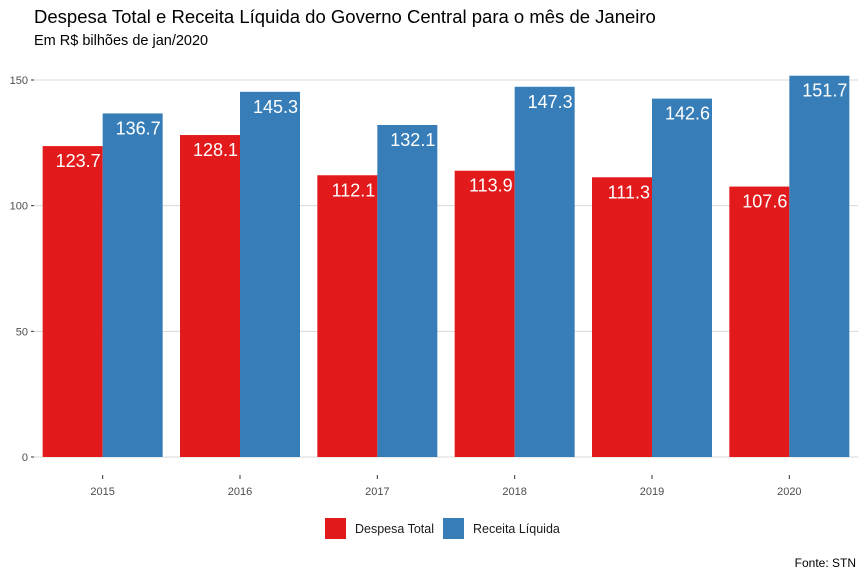 Image resolution: width=866 pixels, height=578 pixels. What do you see at coordinates (121, 41) in the screenshot?
I see `chart-subtitle: Em R$ bilhões de jan/2020` at bounding box center [121, 41].